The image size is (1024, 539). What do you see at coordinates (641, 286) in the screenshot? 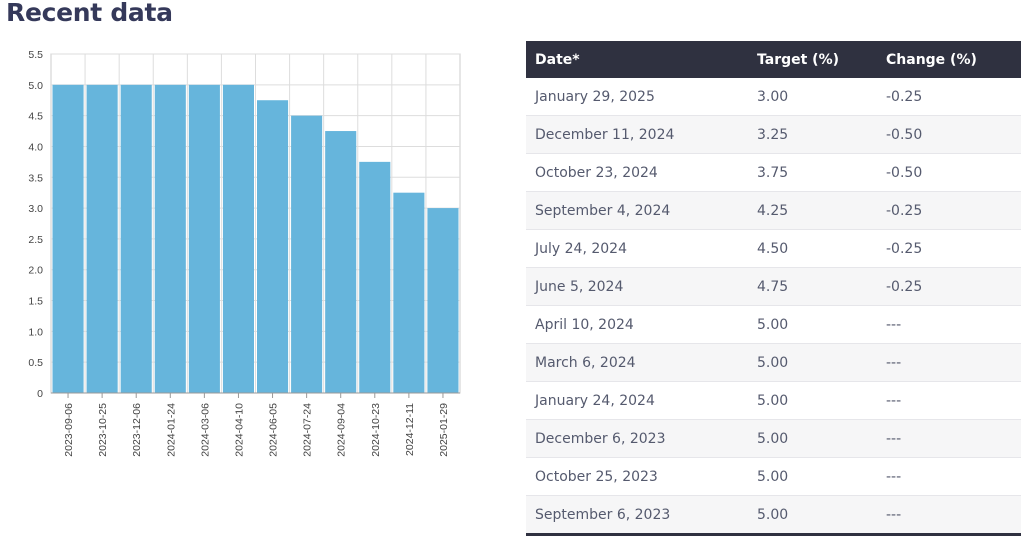
I see `cell-date: June 5, 2024` at bounding box center [641, 286].